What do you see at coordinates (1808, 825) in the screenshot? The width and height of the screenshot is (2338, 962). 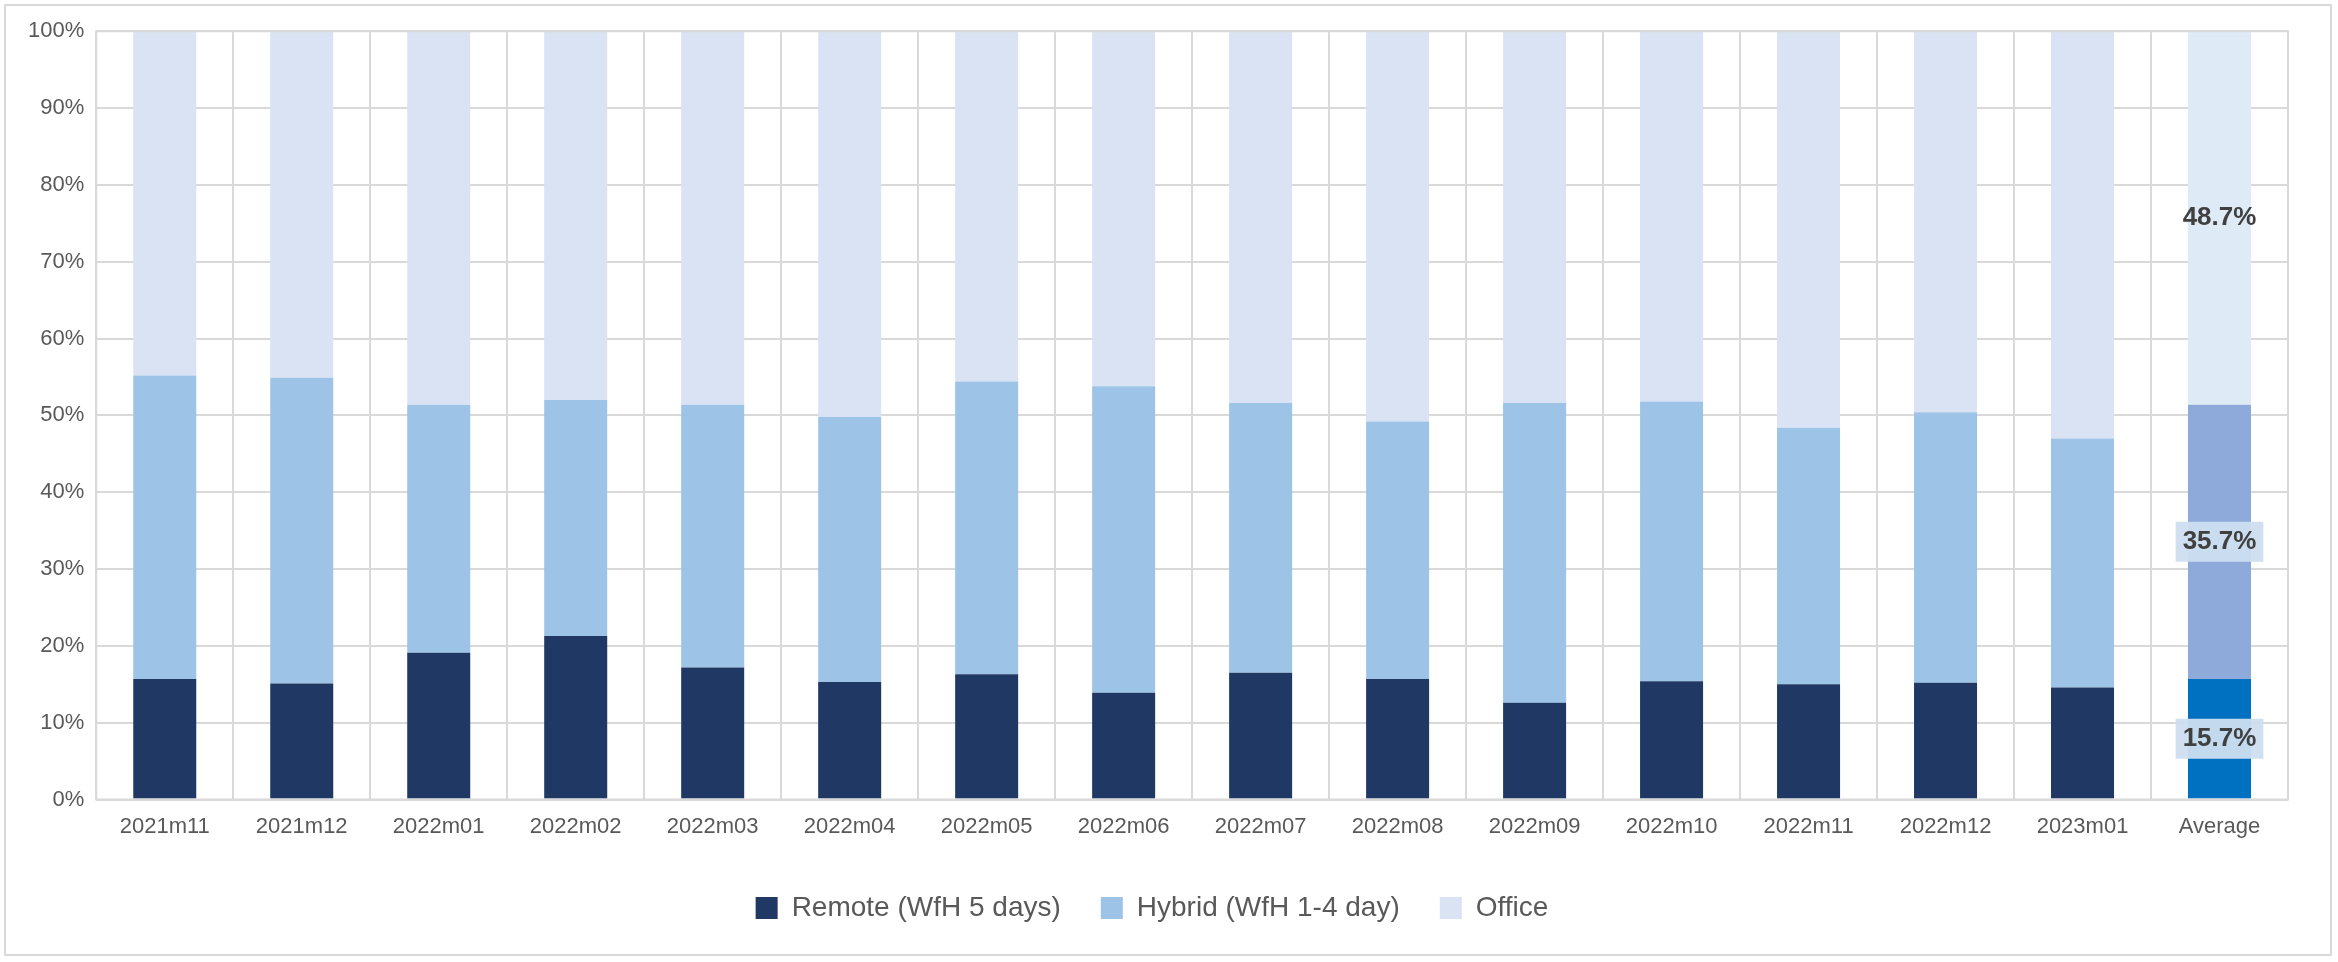 I see `x-tick-label: 2022m11` at bounding box center [1808, 825].